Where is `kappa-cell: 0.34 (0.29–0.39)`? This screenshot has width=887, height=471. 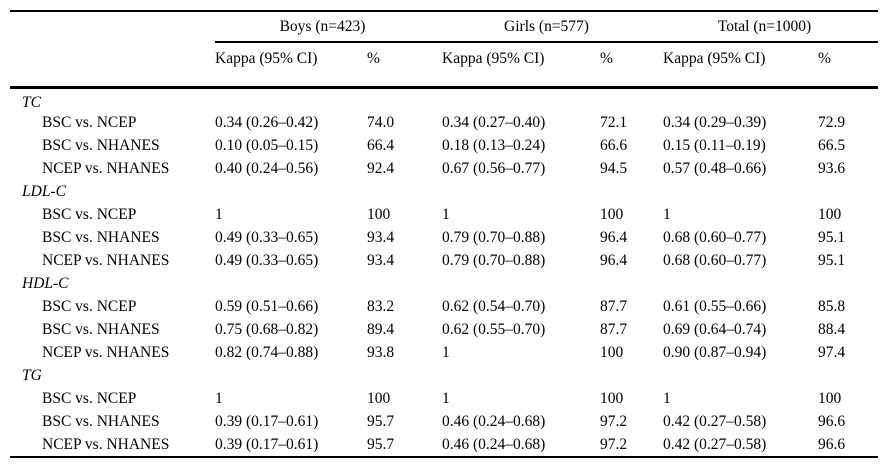 kappa-cell: 0.34 (0.29–0.39) is located at coordinates (715, 122).